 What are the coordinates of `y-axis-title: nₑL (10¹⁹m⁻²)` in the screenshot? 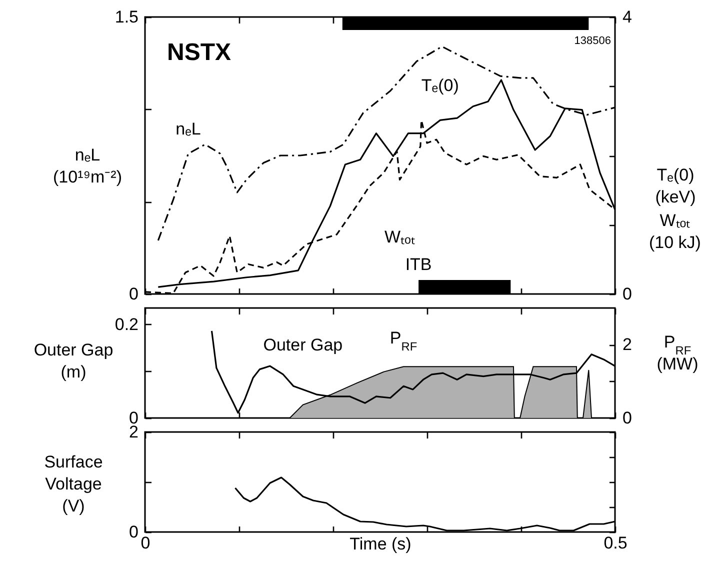 It's located at (87, 166).